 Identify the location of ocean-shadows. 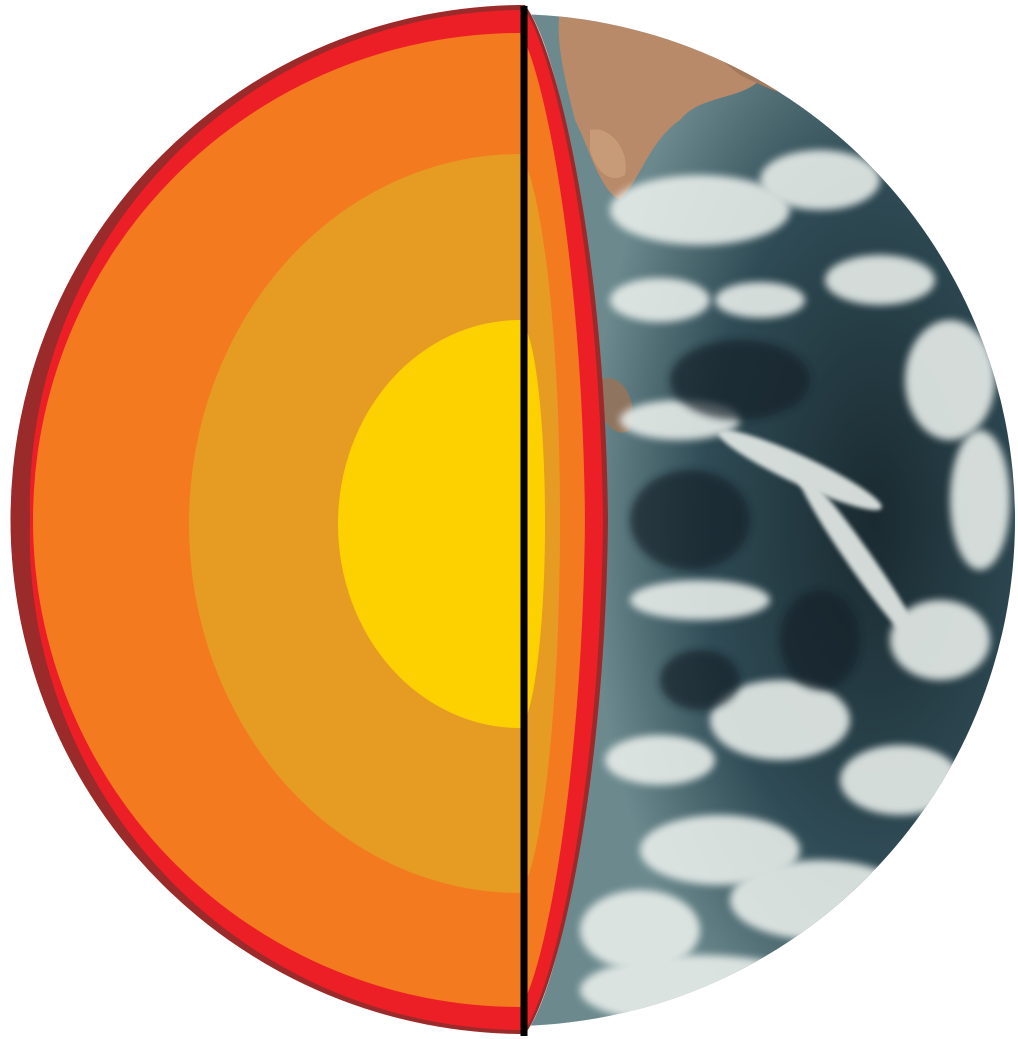
(745, 525).